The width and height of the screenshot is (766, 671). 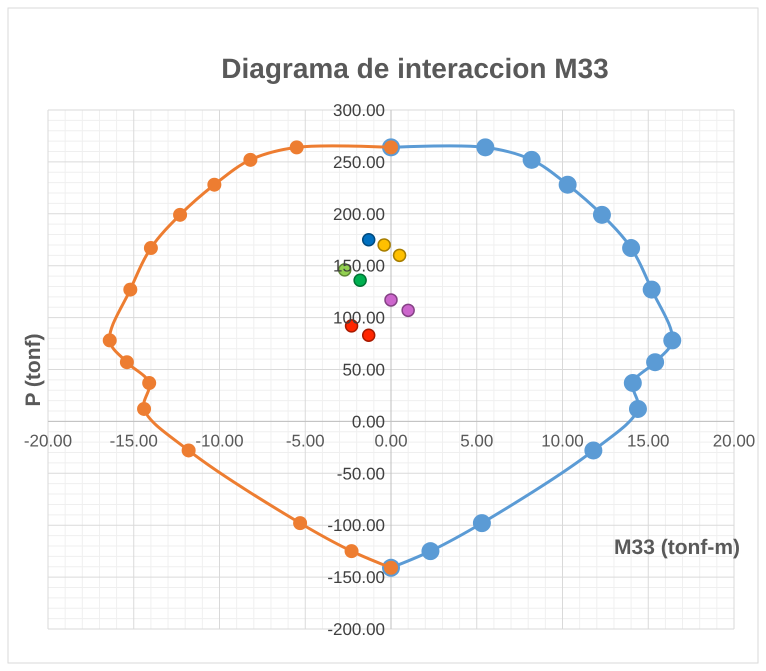 What do you see at coordinates (391, 440) in the screenshot?
I see `x-tick-label: 0.00` at bounding box center [391, 440].